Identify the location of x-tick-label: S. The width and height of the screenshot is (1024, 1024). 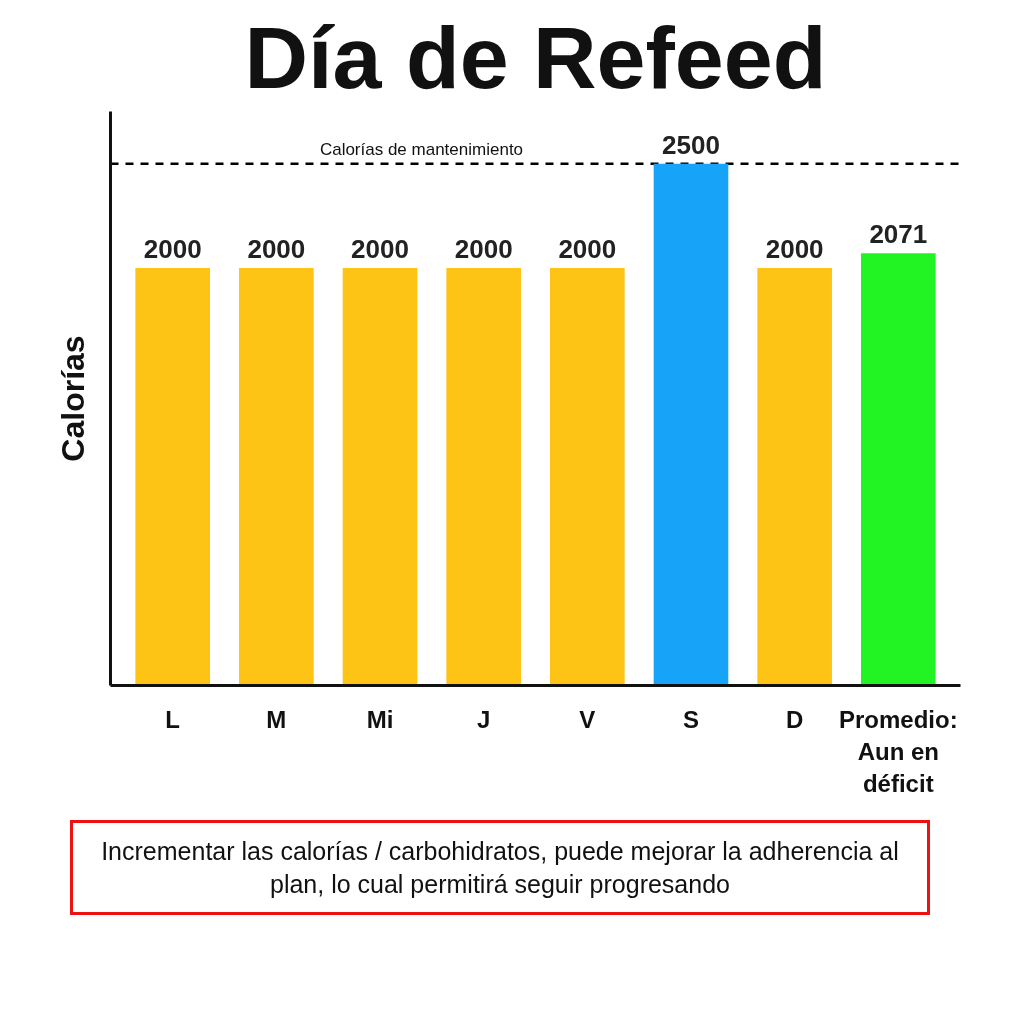
(690, 719).